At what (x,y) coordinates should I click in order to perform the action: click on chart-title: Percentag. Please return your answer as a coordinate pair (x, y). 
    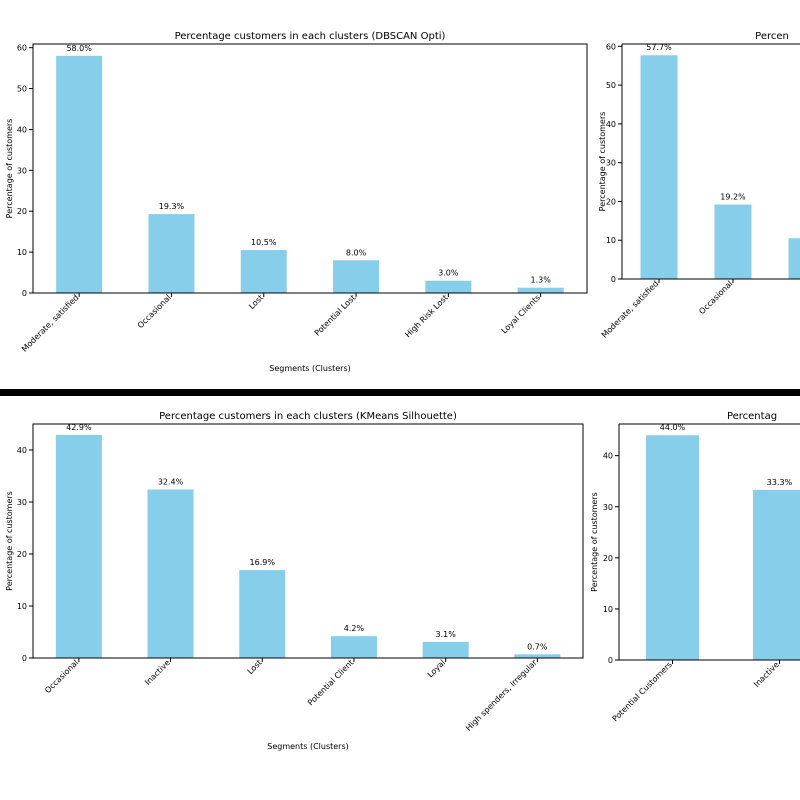
    Looking at the image, I should click on (752, 416).